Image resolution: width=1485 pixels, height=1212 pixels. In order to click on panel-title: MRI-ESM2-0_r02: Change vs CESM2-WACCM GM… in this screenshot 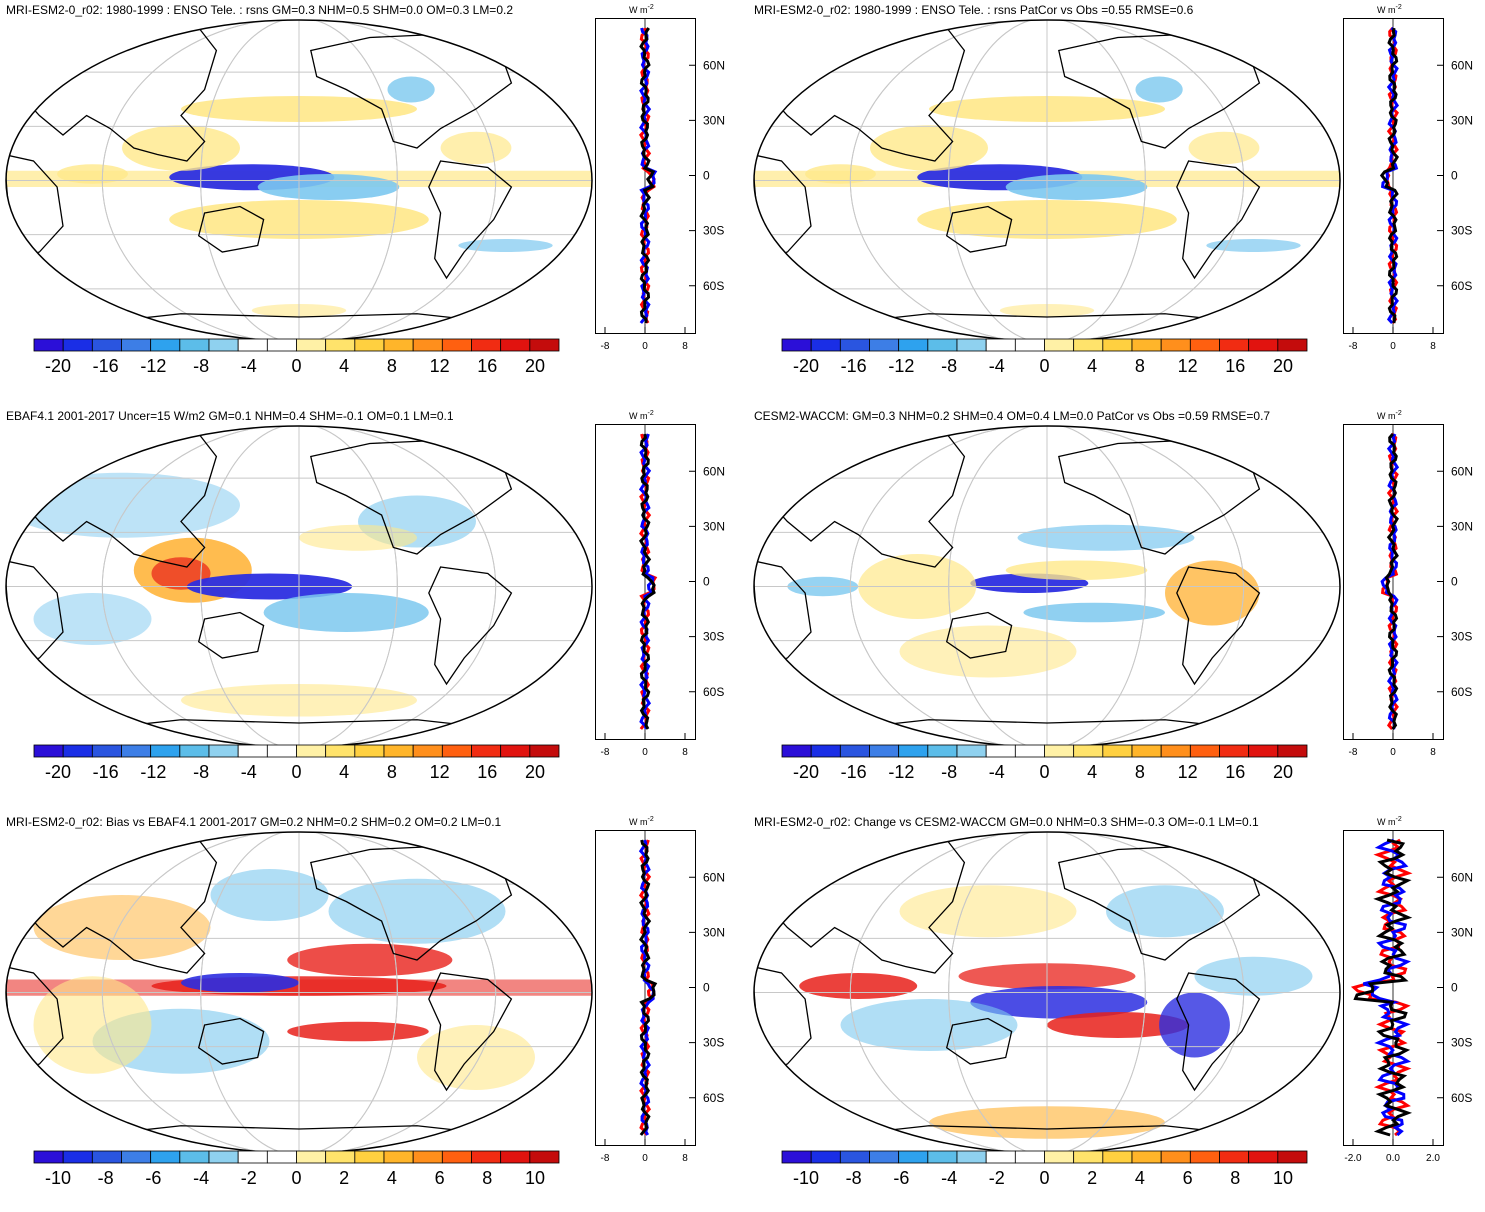, I will do `click(1006, 822)`.